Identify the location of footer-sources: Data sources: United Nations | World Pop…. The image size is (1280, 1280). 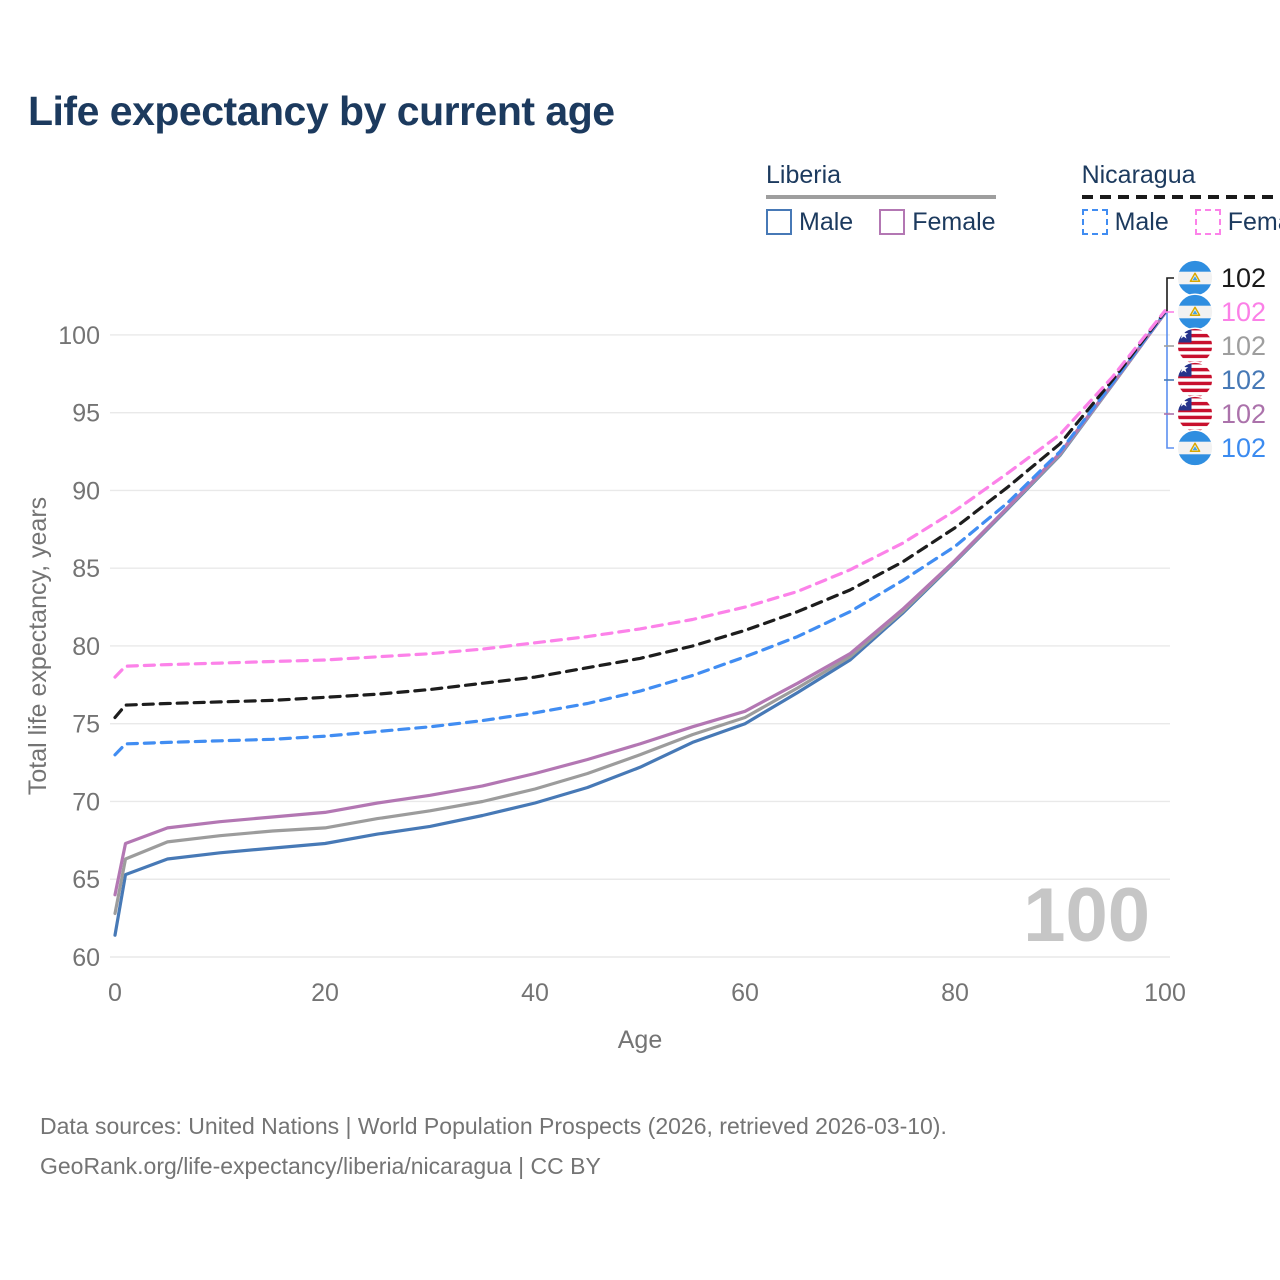
(493, 1126).